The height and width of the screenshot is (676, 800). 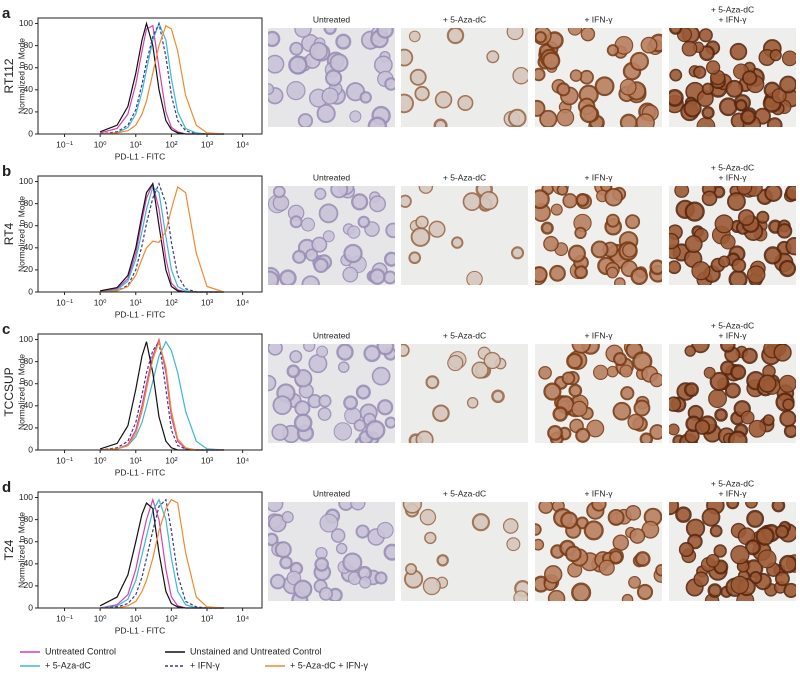 What do you see at coordinates (68, 665) in the screenshot?
I see `legend-label: + 5-Aza-dC` at bounding box center [68, 665].